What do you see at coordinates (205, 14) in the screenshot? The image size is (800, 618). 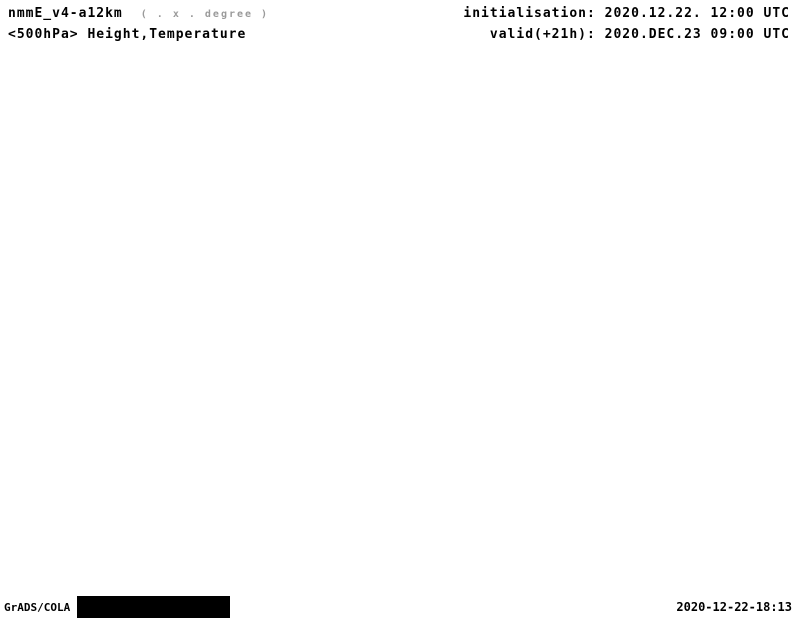 I see `grid-resolution-note: ( . x . degree )` at bounding box center [205, 14].